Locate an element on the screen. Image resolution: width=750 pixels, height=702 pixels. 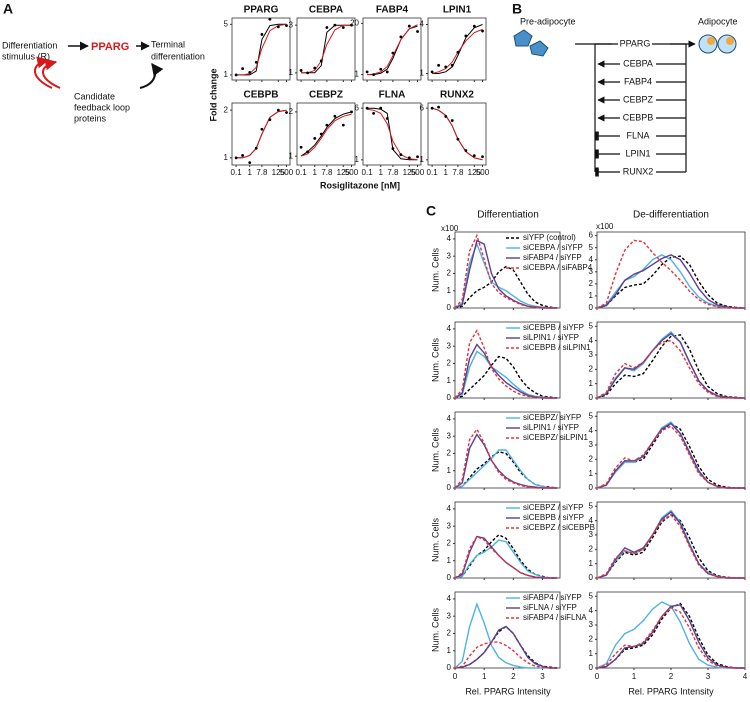
target-node: CEBPA is located at coordinates (638, 63).